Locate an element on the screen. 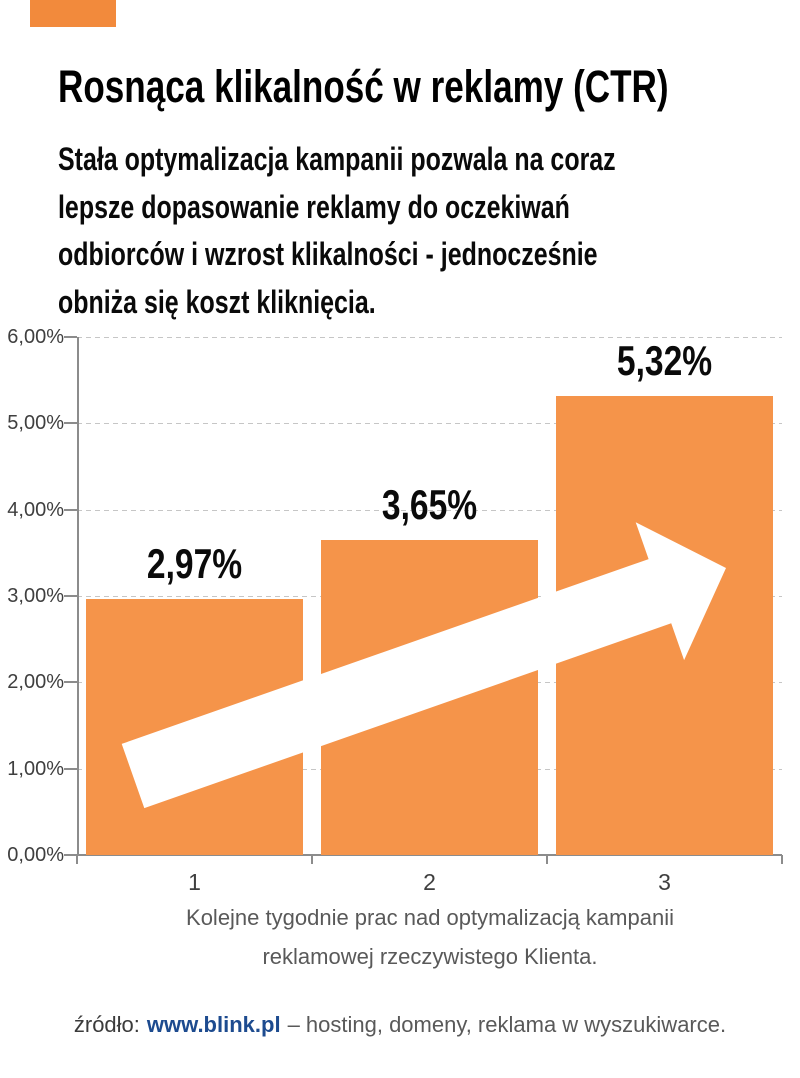 The height and width of the screenshot is (1078, 800). page-title-text: Rosnąca klikalność w reklamy (CTR) is located at coordinates (363, 86).